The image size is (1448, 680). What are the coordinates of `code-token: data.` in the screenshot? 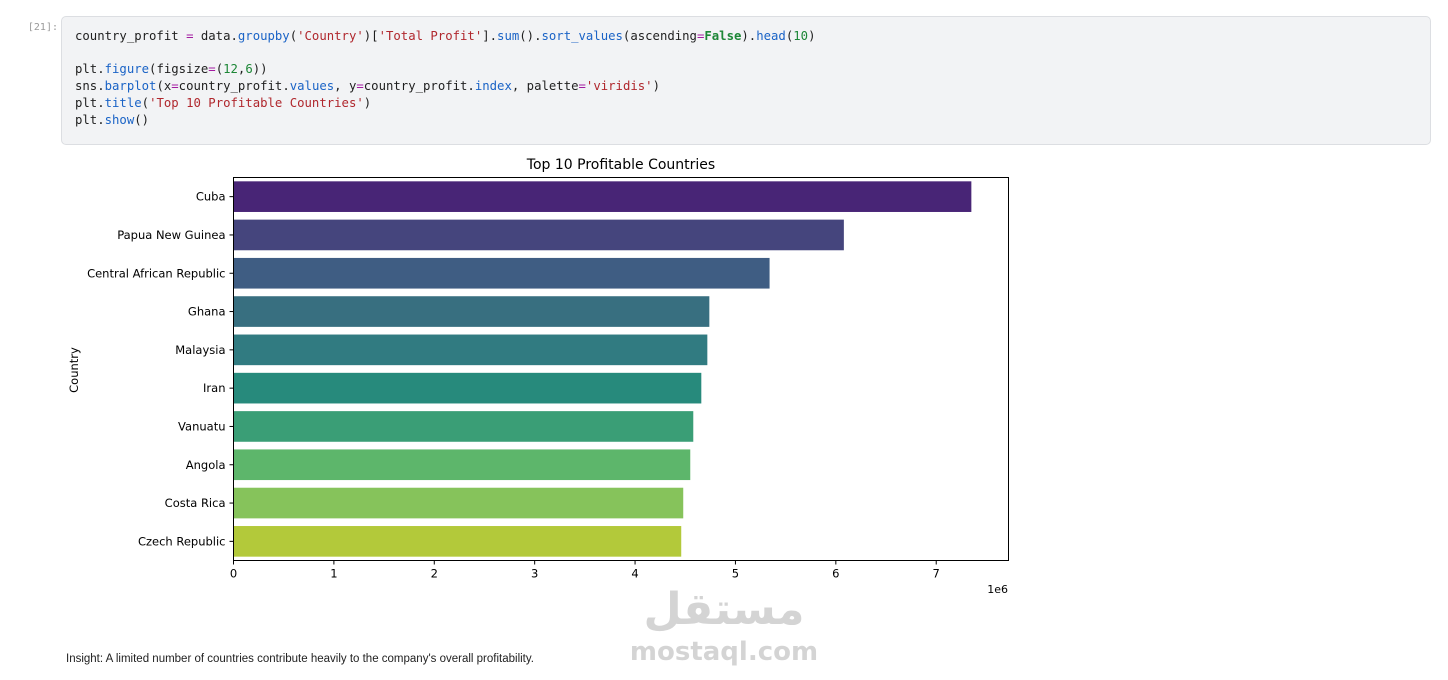 It's located at (215, 36).